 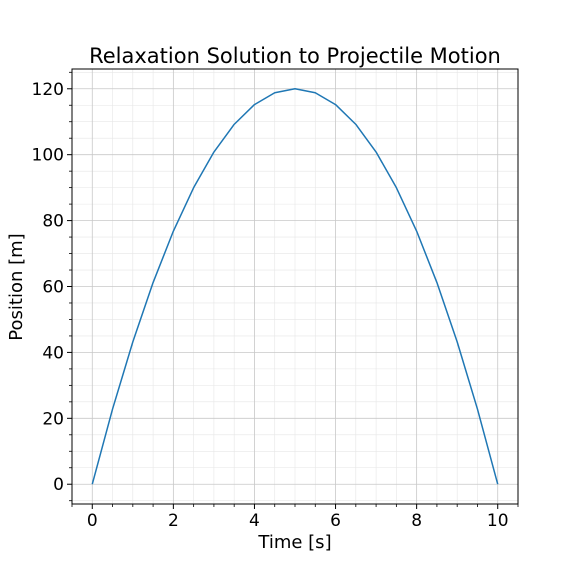 What do you see at coordinates (48, 156) in the screenshot?
I see `y-tick-label: 100` at bounding box center [48, 156].